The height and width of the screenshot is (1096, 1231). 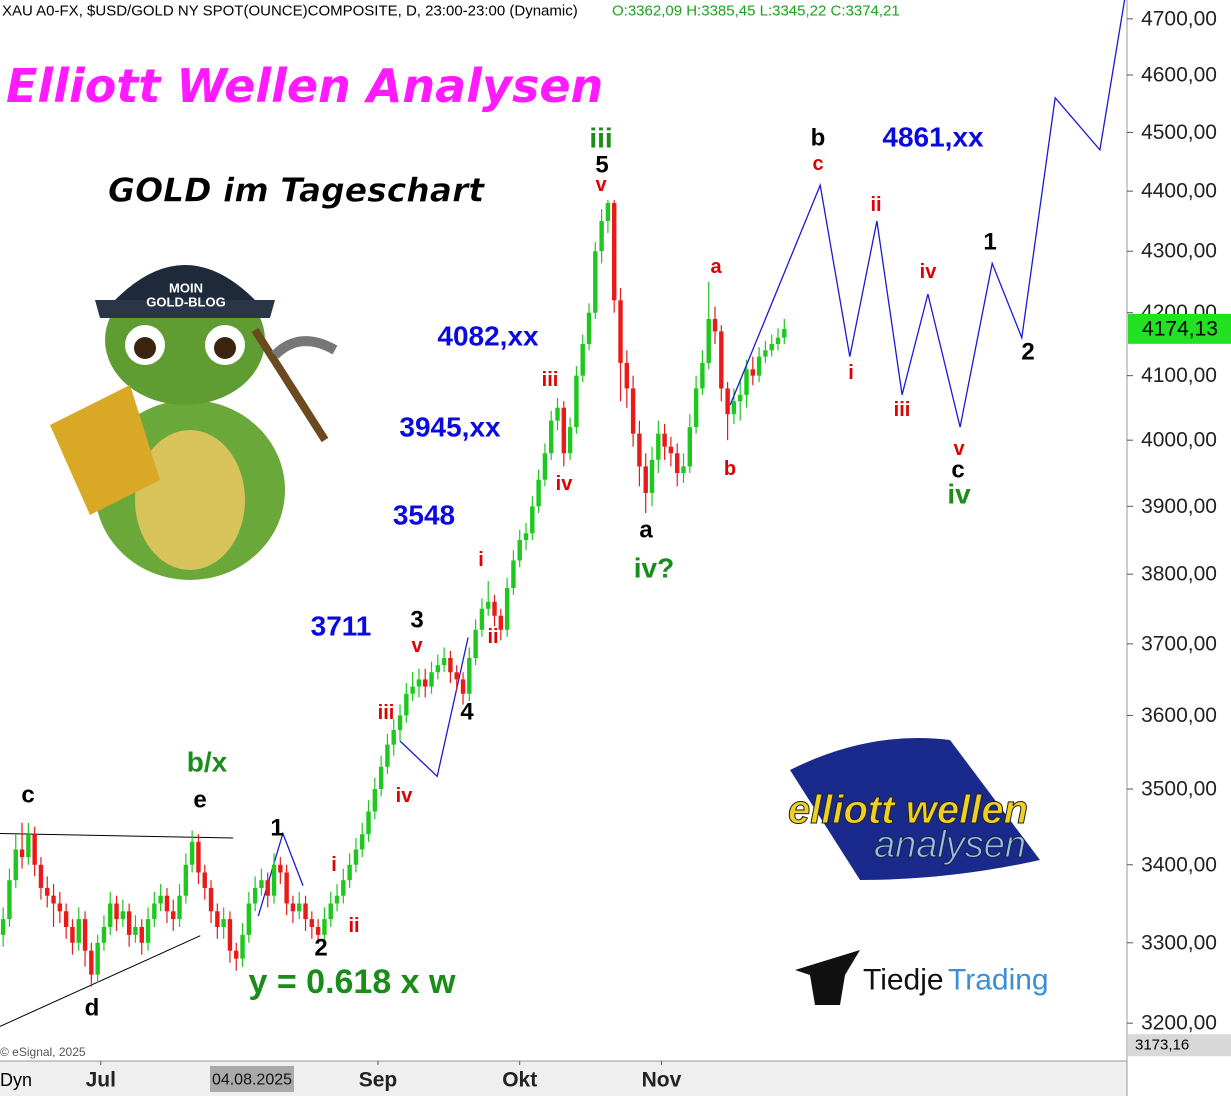 I want to click on y-tick-label: 4000,00, so click(x=1179, y=440).